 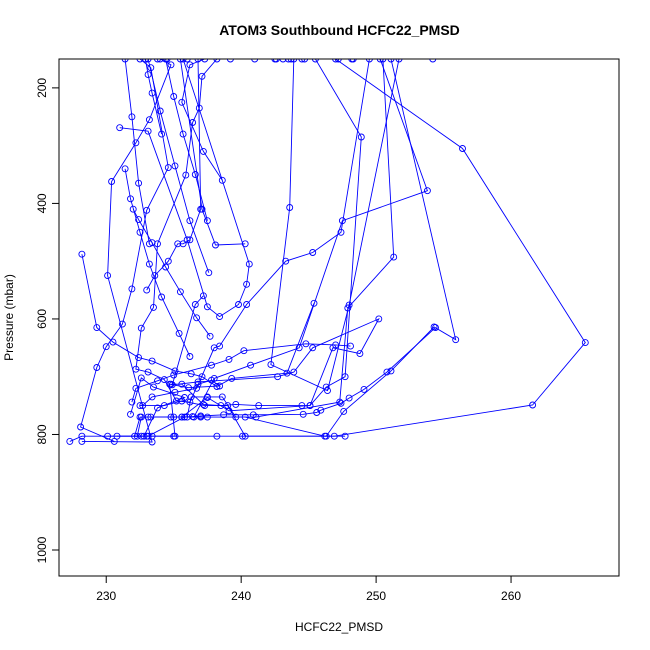 I want to click on x-tick-label: 260, so click(x=511, y=596).